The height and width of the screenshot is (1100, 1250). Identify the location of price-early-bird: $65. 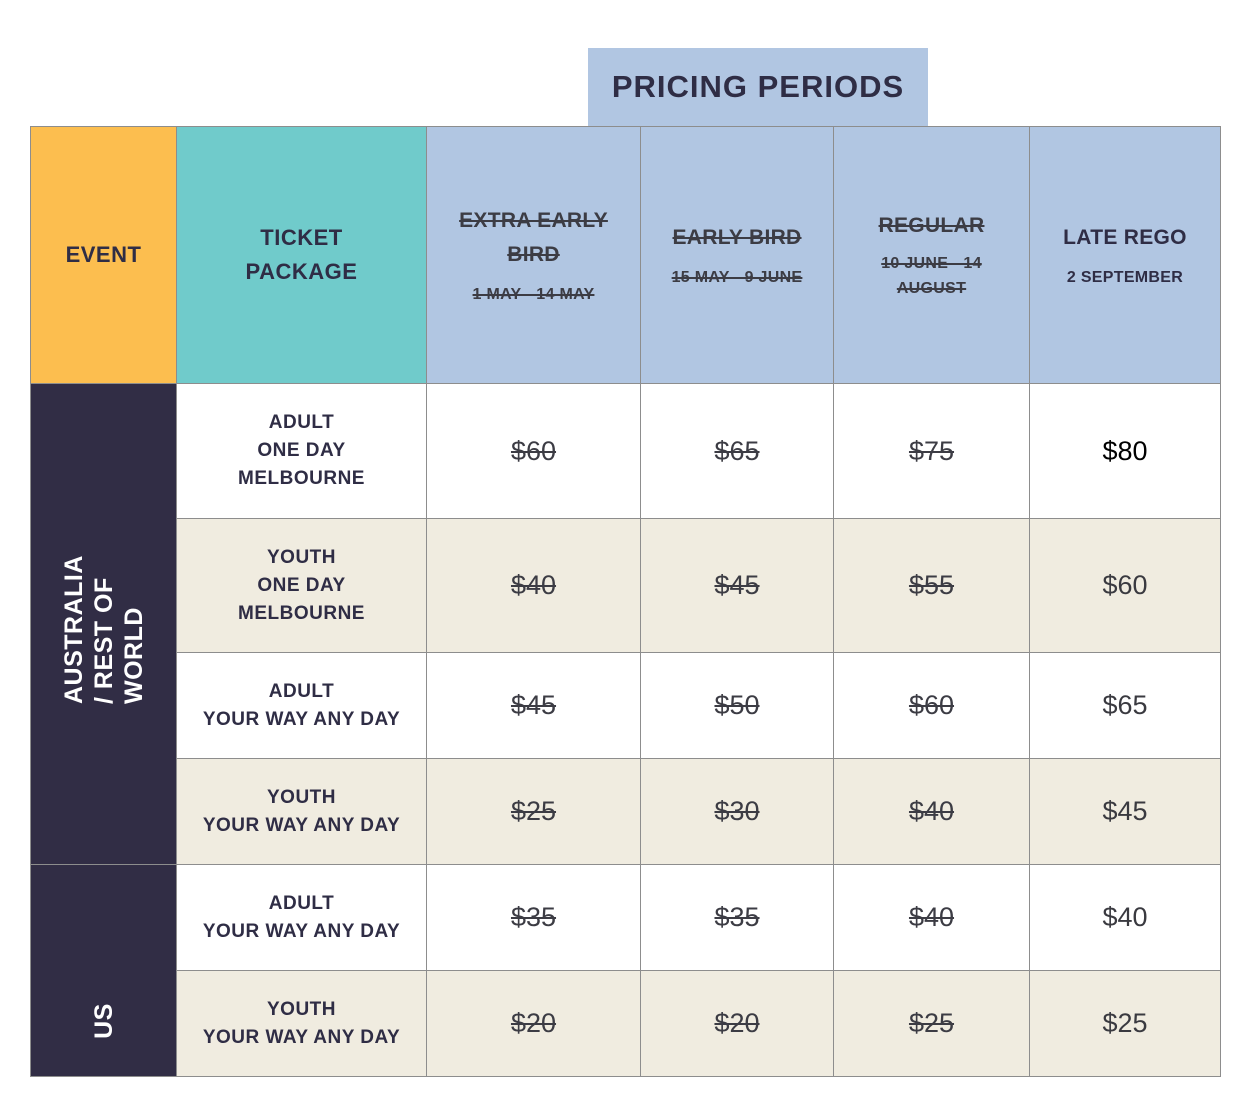
(737, 451).